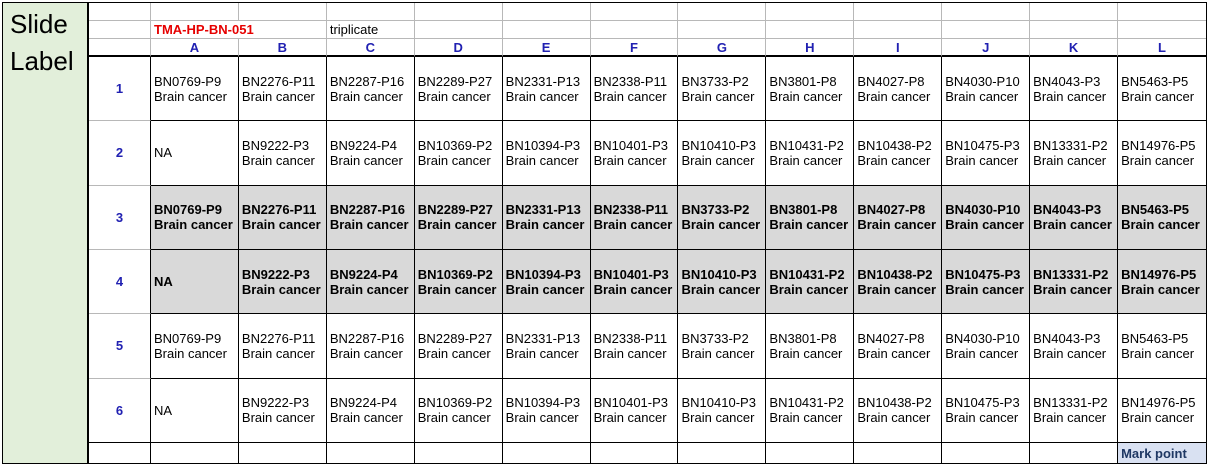  Describe the element at coordinates (1162, 89) in the screenshot. I see `well-cell-L1: BN5463-P5 Brain cancer` at that location.